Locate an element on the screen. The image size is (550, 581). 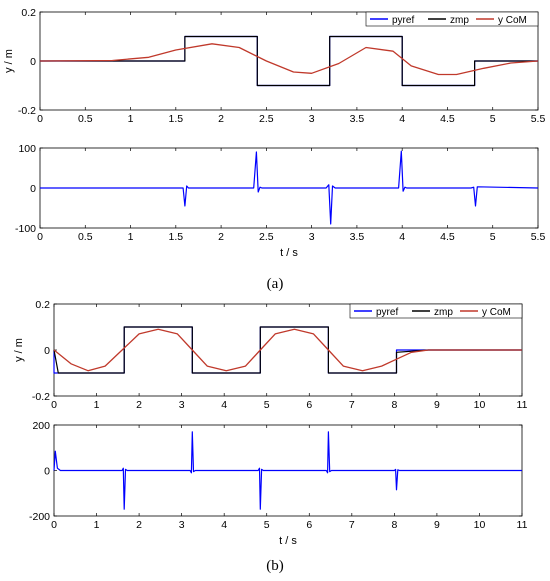
y-tick-label: -100 is located at coordinates (25, 229).